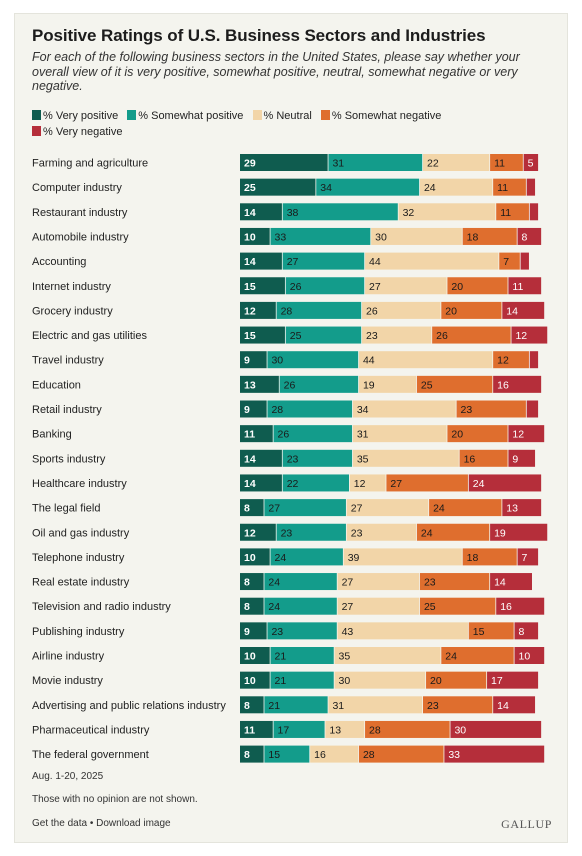 Image resolution: width=582 pixels, height=856 pixels. Describe the element at coordinates (526, 824) in the screenshot. I see `gallup-logo: GALLUP` at that location.